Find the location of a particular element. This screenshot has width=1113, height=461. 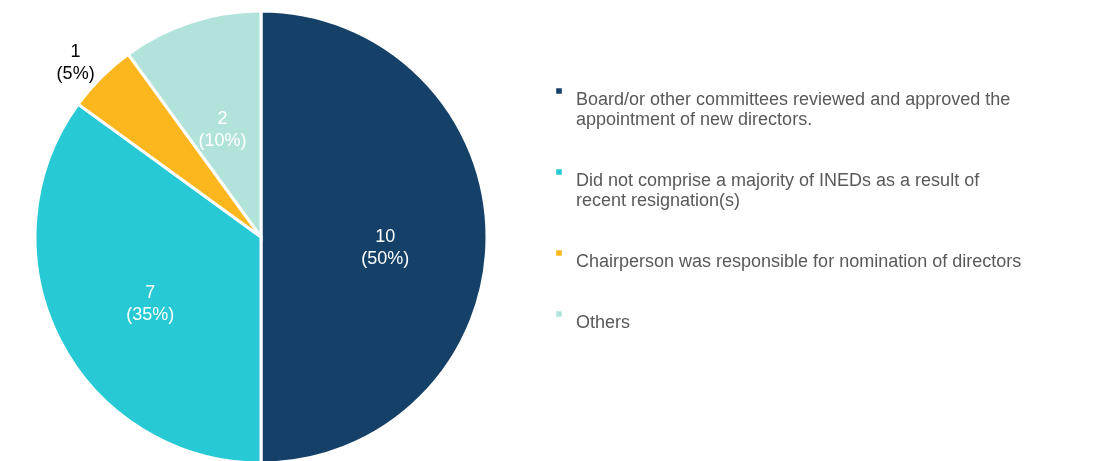

legend-label: Board/or other committees reviewed and approved the appointment of new directors. is located at coordinates (793, 109).